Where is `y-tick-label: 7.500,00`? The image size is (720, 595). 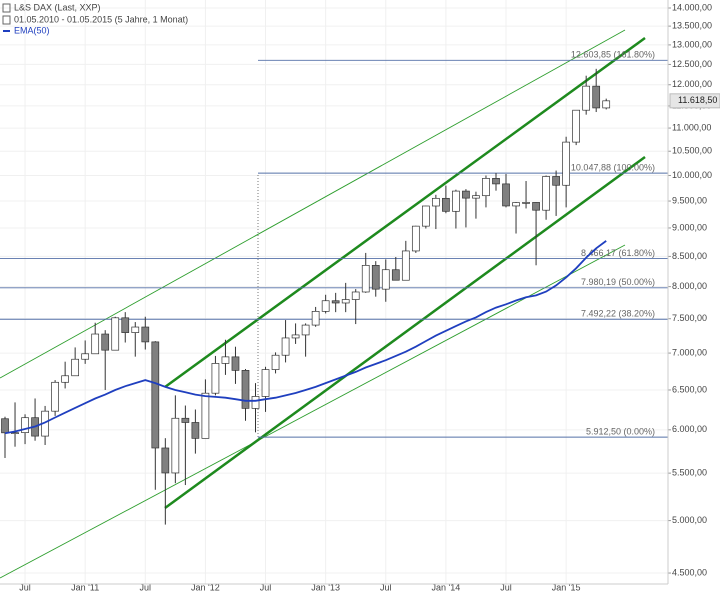
y-tick-label: 7.500,00 is located at coordinates (689, 318).